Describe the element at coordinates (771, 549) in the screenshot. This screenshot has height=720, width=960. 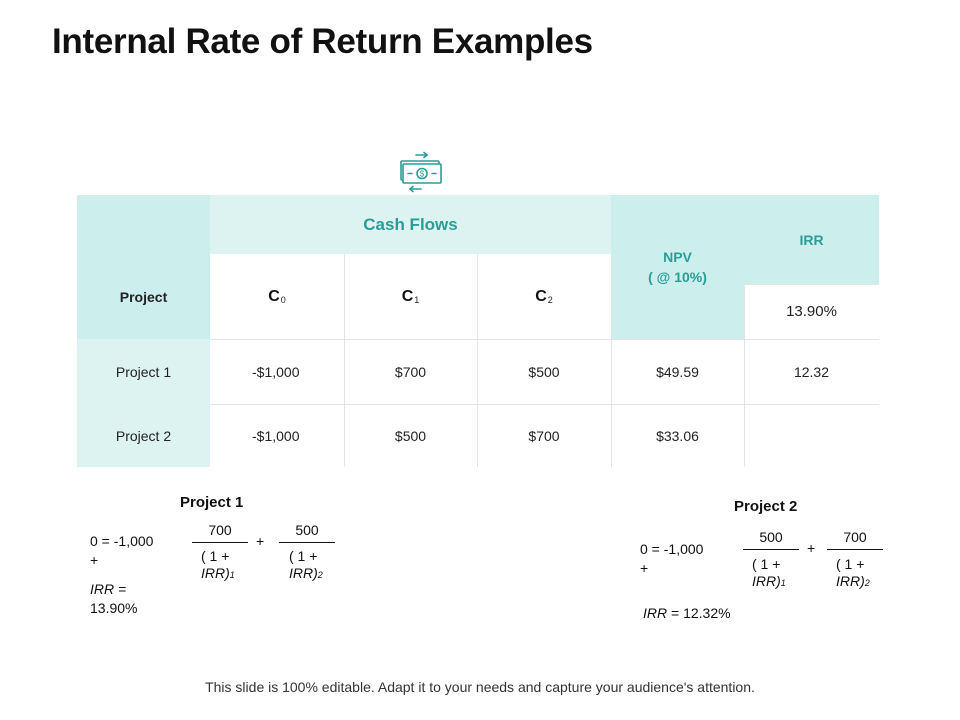
I see `formula2-frac1-bar` at that location.